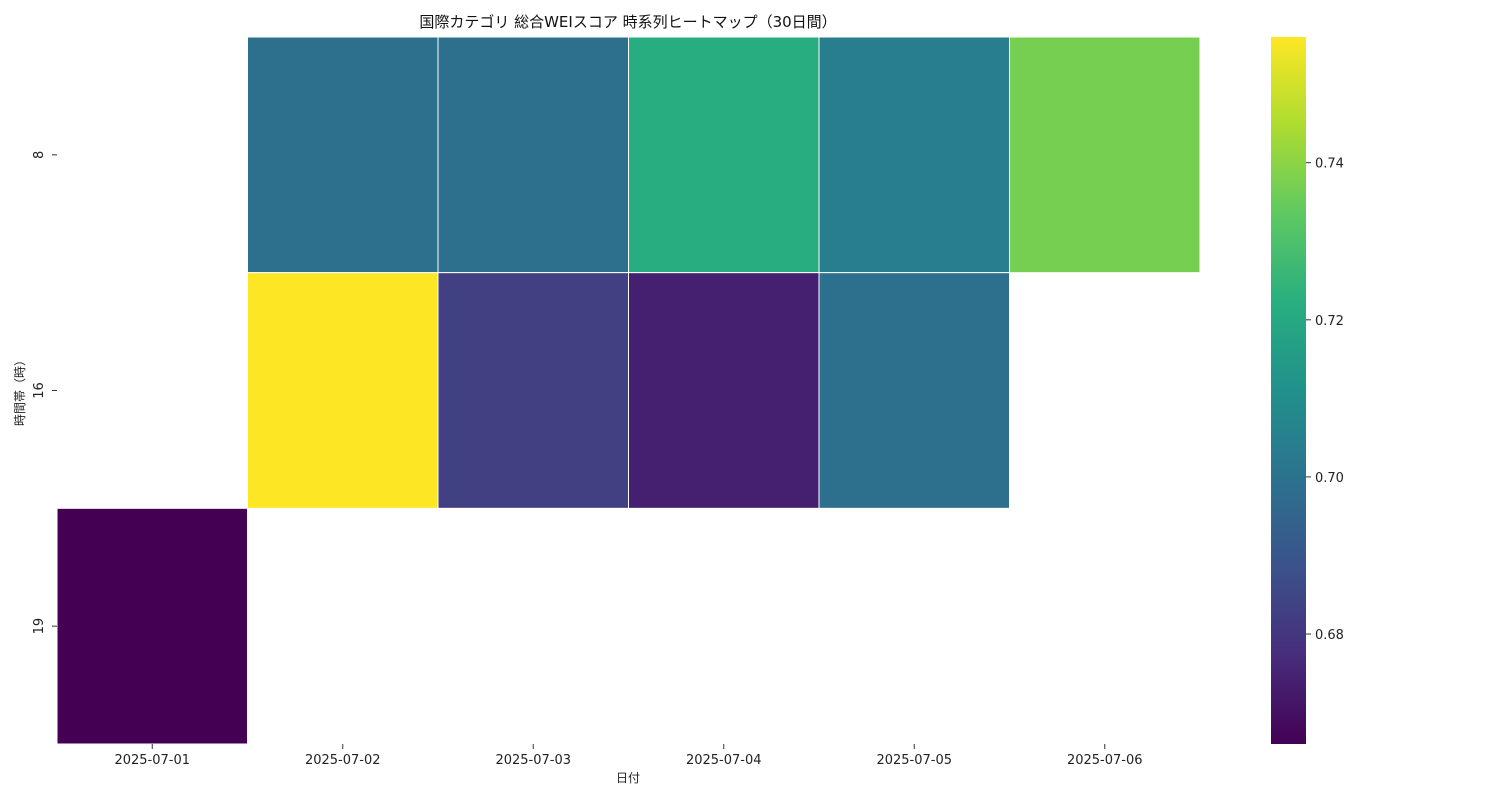  What do you see at coordinates (1329, 478) in the screenshot?
I see `colorbar-tick-label: 0.70` at bounding box center [1329, 478].